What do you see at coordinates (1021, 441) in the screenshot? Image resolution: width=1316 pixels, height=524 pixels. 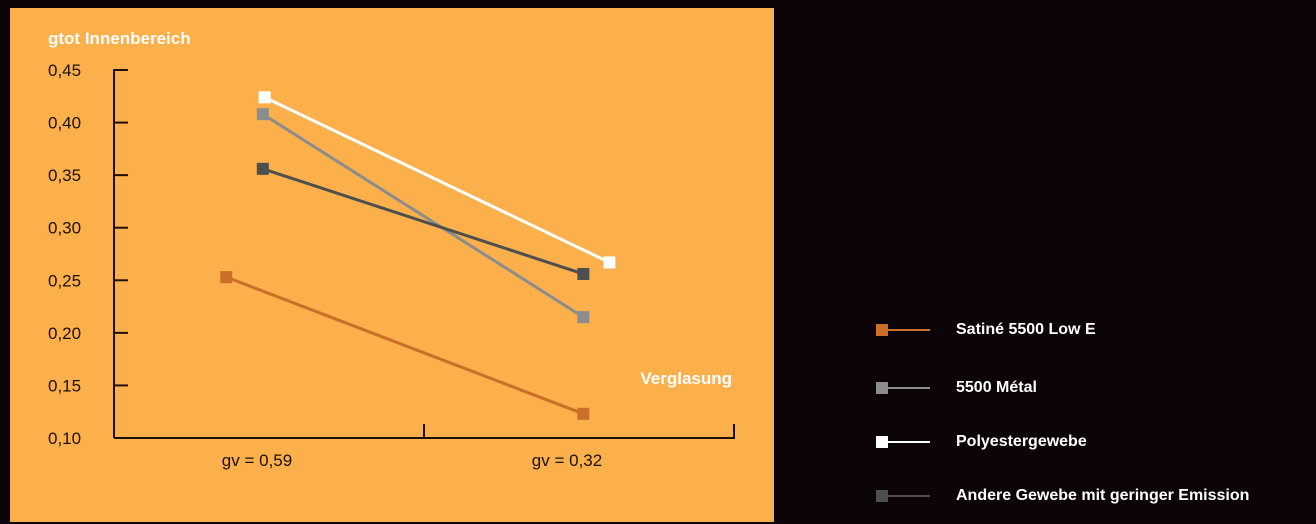 I see `legend-label: Polyestergewebe` at bounding box center [1021, 441].